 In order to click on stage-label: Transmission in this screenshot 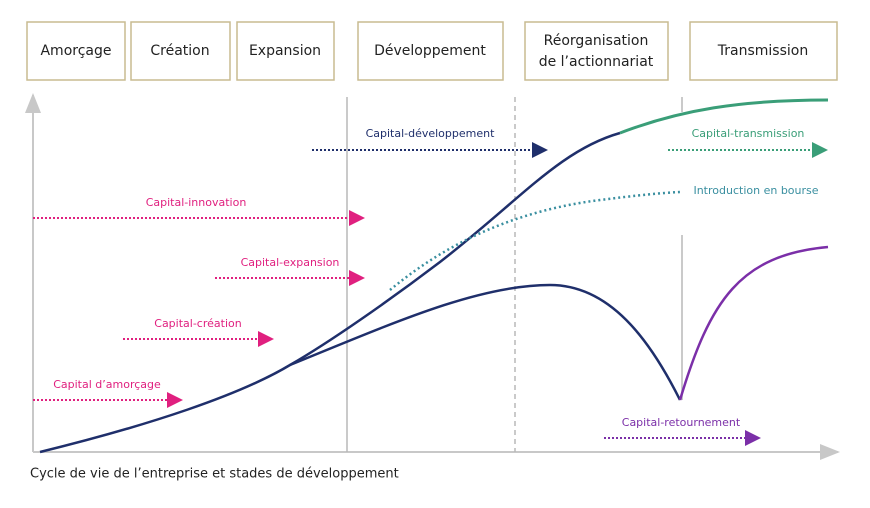, I will do `click(762, 51)`.